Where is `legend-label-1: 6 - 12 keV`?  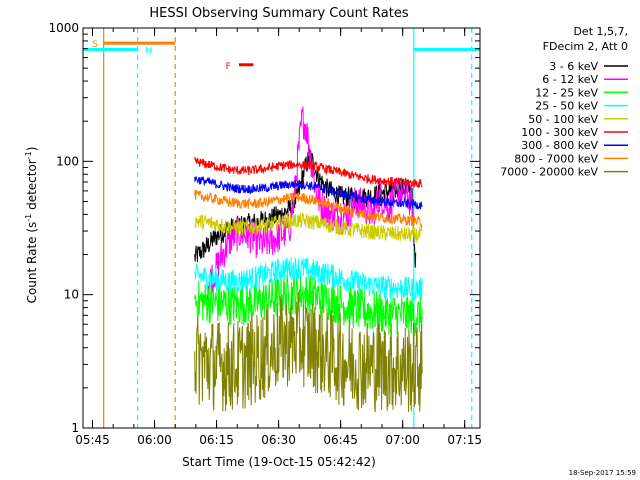 legend-label-1: 6 - 12 keV is located at coordinates (570, 79).